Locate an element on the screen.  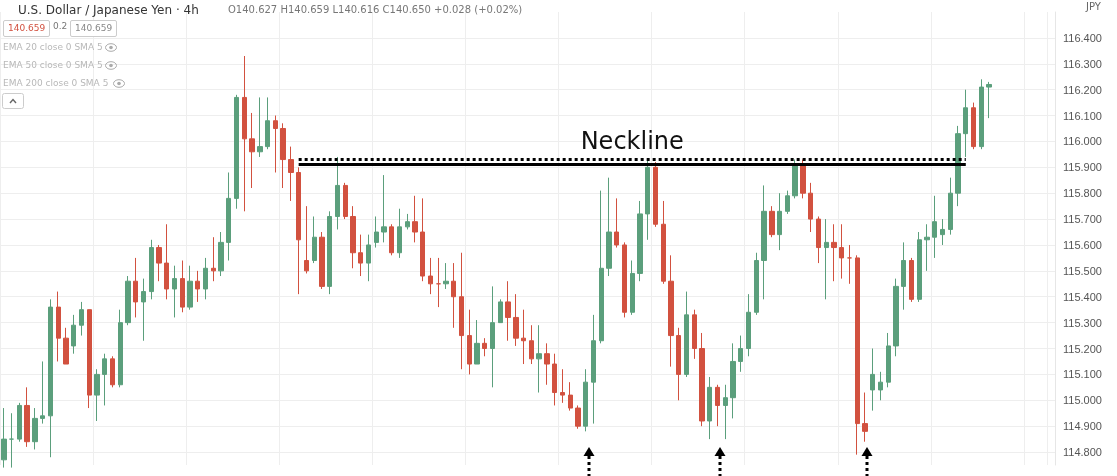
annotation: U.S. Dollar / Japanese Yen · 4h is located at coordinates (108, 10).